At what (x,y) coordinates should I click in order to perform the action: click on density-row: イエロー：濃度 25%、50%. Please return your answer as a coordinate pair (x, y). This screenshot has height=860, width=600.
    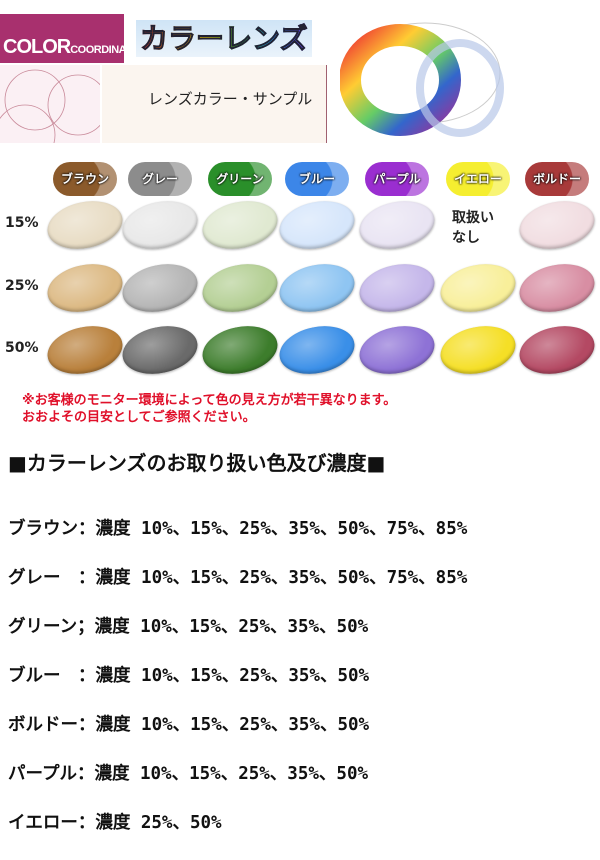
    Looking at the image, I should click on (115, 822).